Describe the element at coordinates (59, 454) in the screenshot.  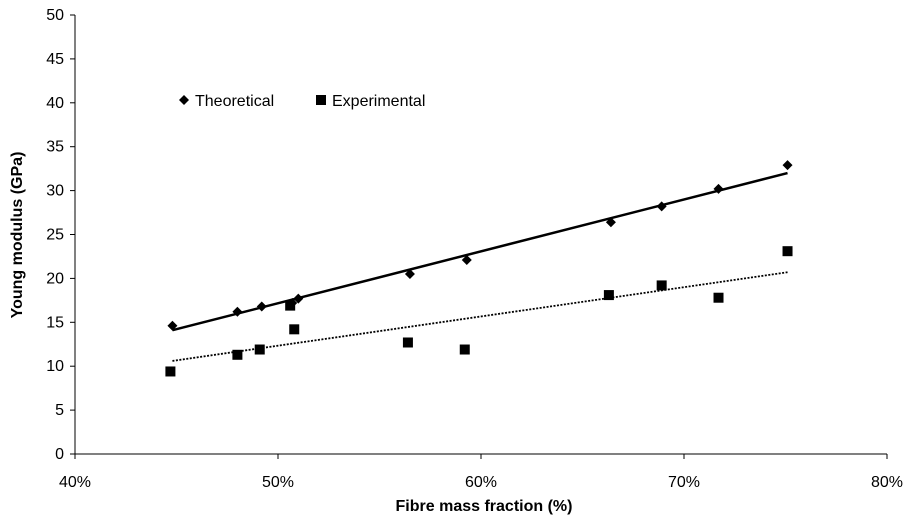
I see `y-tick-label: 0` at that location.